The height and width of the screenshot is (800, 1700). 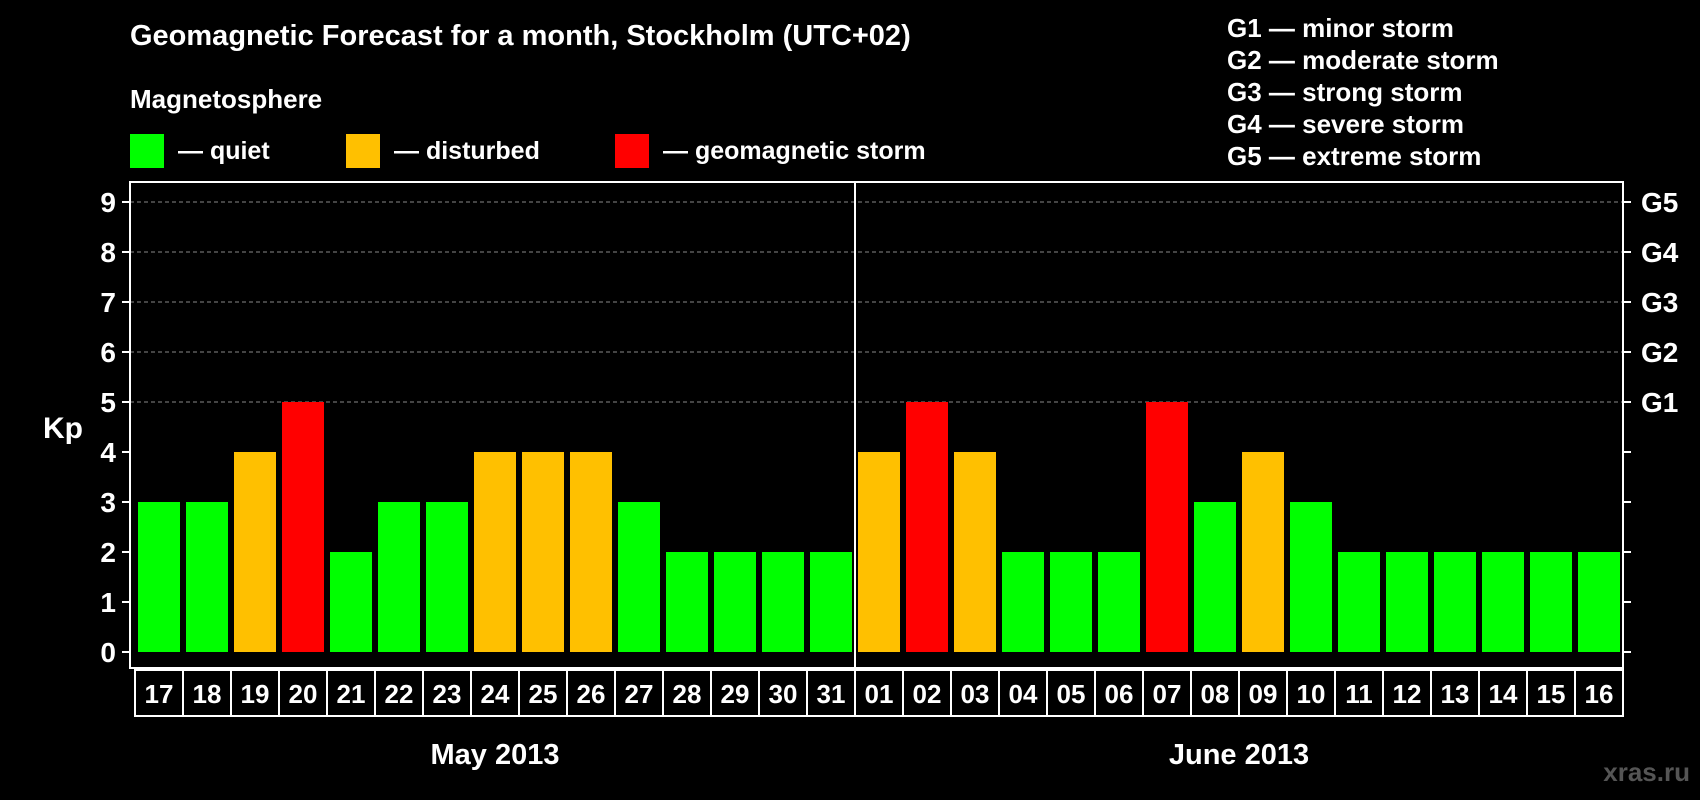 I want to click on right-axis-label: G1, so click(x=1659, y=402).